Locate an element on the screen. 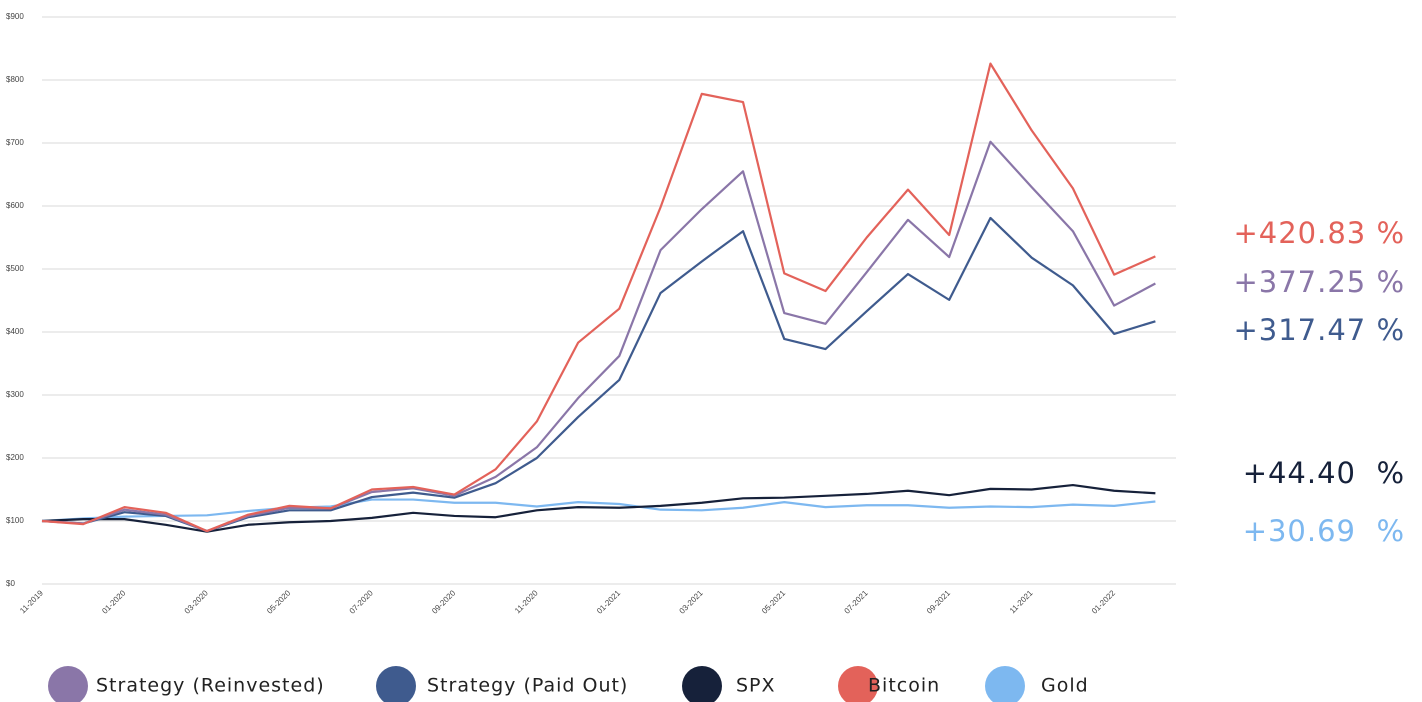  return-label: +44.40 % is located at coordinates (1324, 473).